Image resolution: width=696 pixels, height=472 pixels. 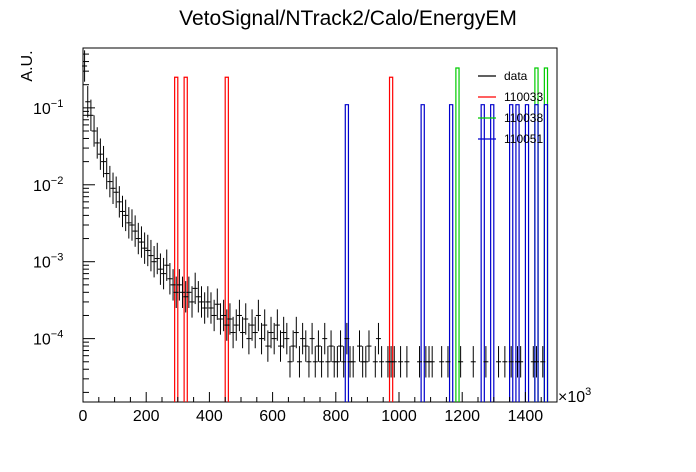 What do you see at coordinates (83, 416) in the screenshot?
I see `x-tick-label: 0` at bounding box center [83, 416].